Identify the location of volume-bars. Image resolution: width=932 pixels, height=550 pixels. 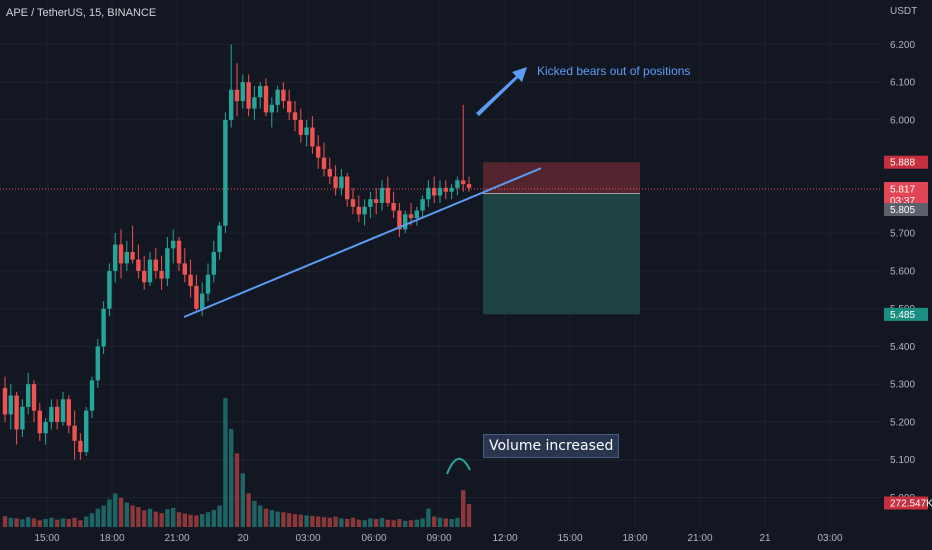
(237, 462).